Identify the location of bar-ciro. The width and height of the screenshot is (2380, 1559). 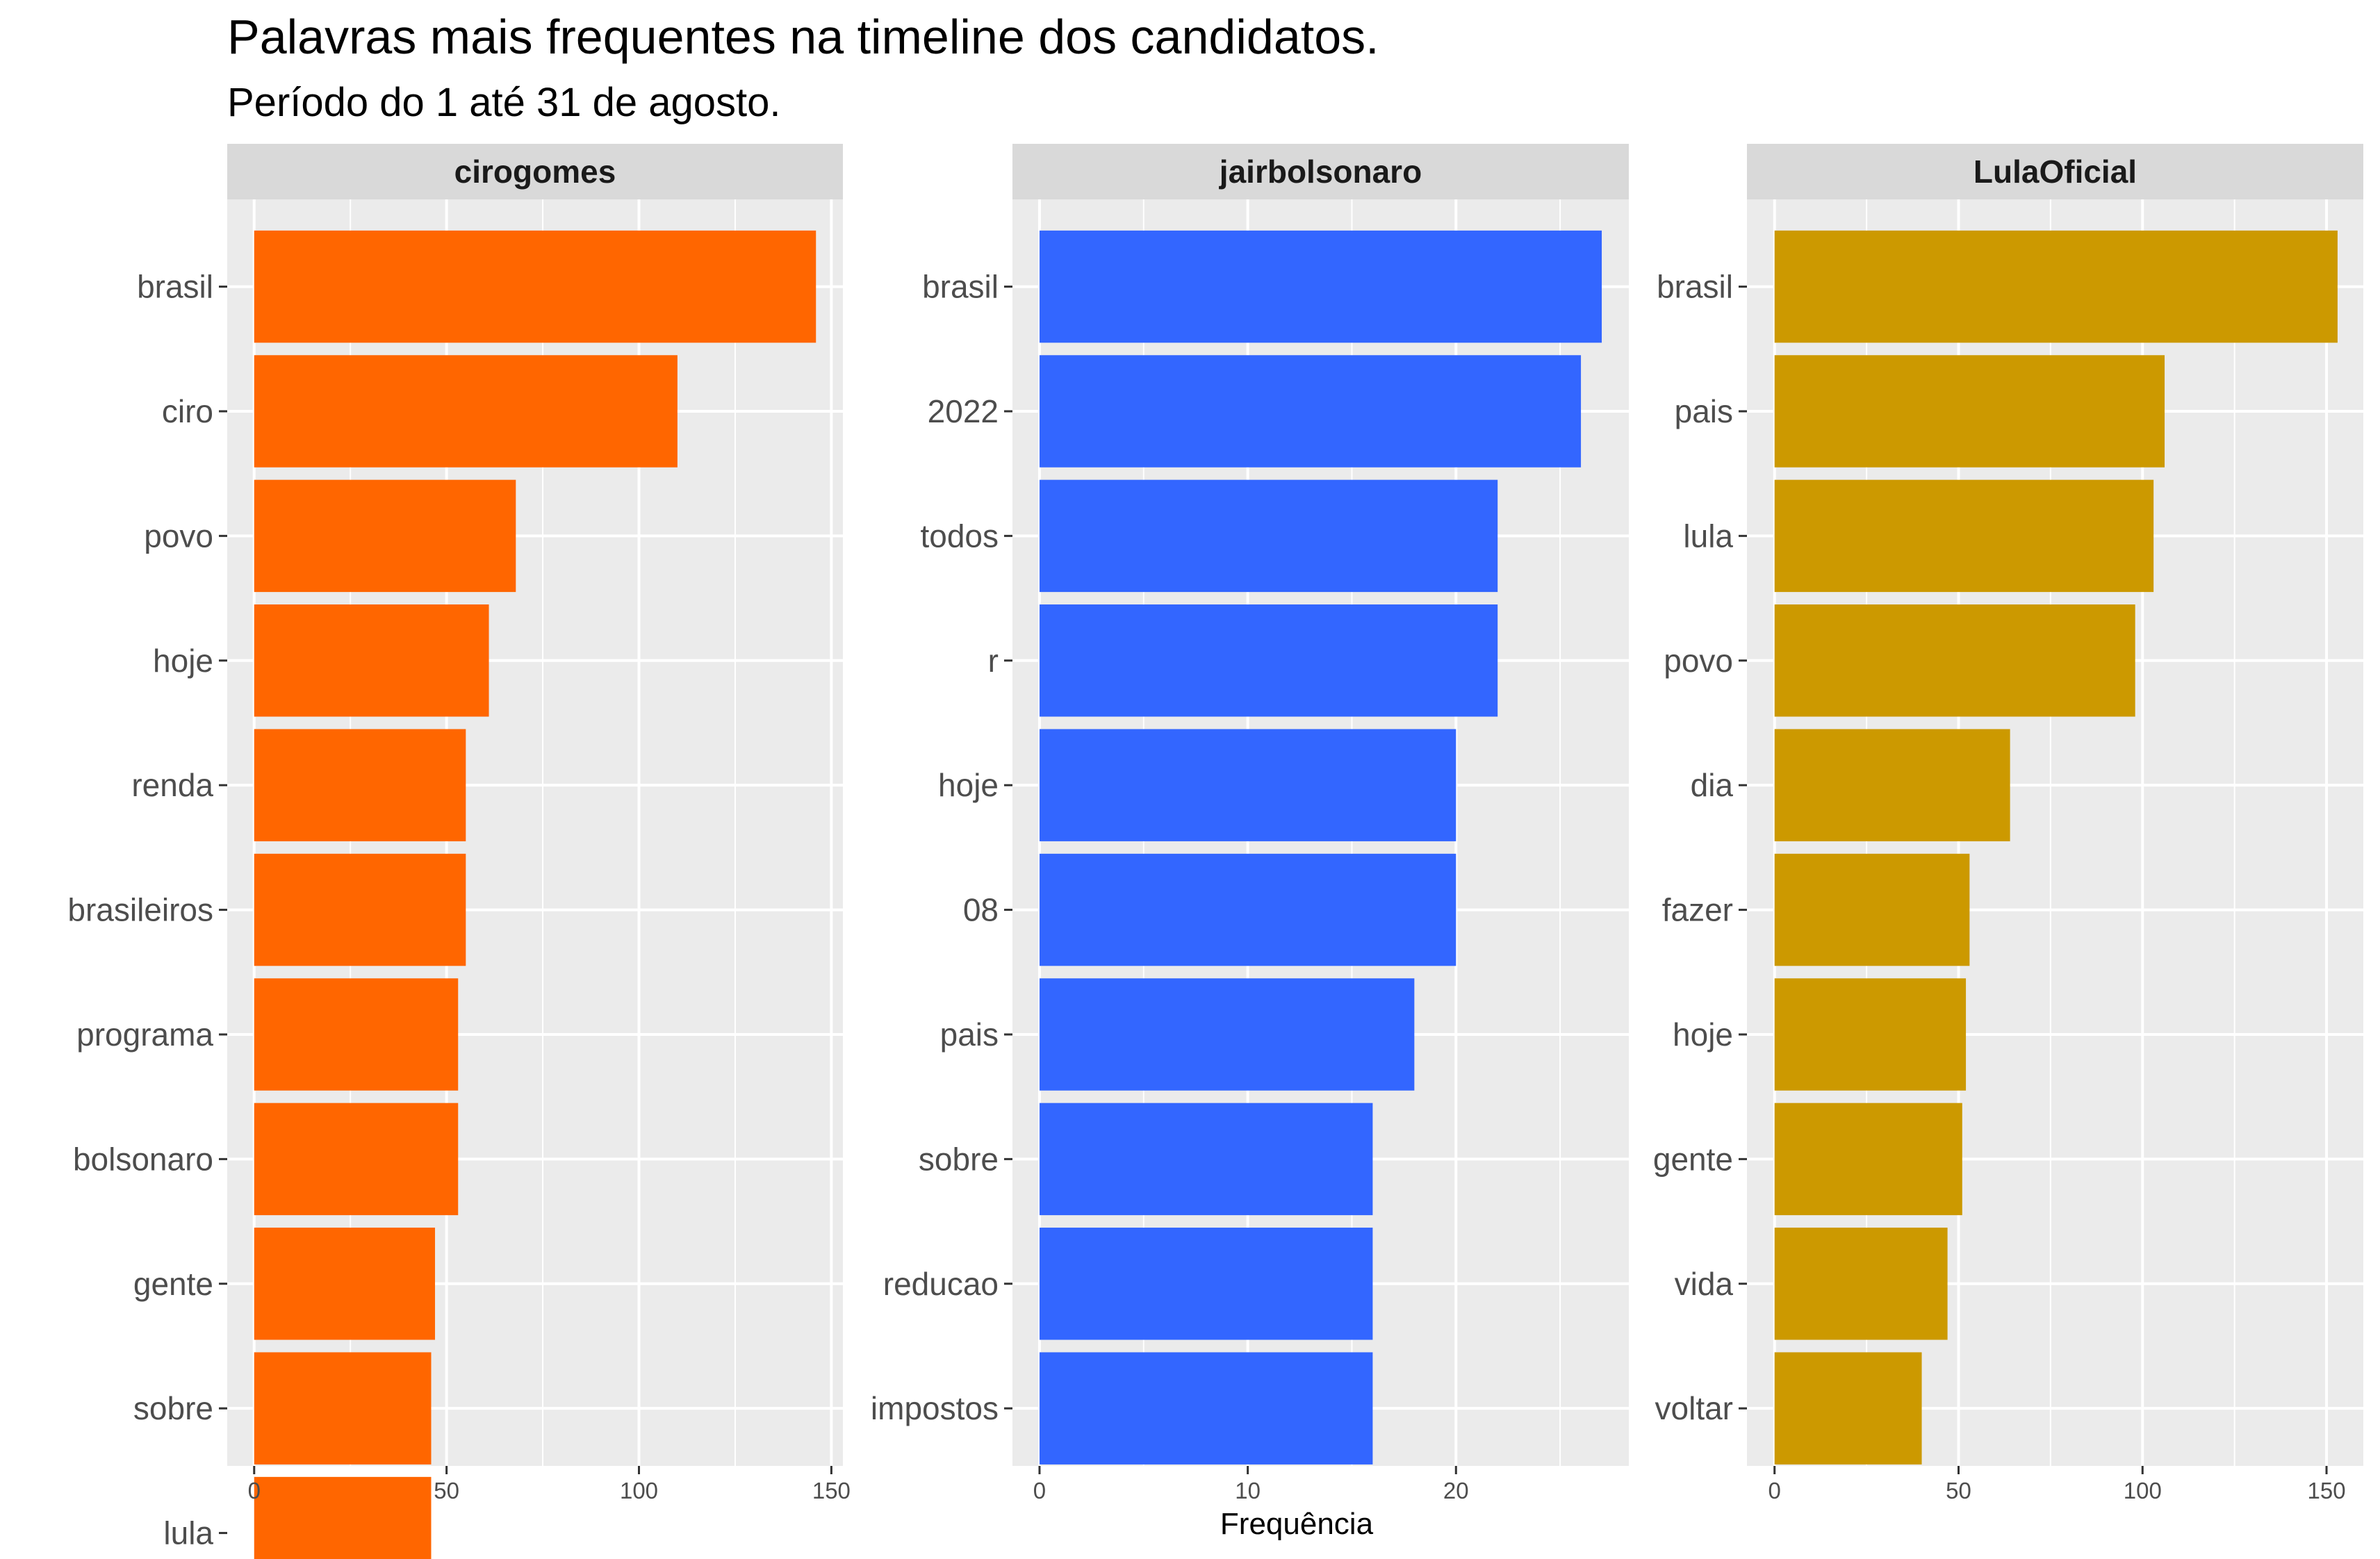
(466, 411).